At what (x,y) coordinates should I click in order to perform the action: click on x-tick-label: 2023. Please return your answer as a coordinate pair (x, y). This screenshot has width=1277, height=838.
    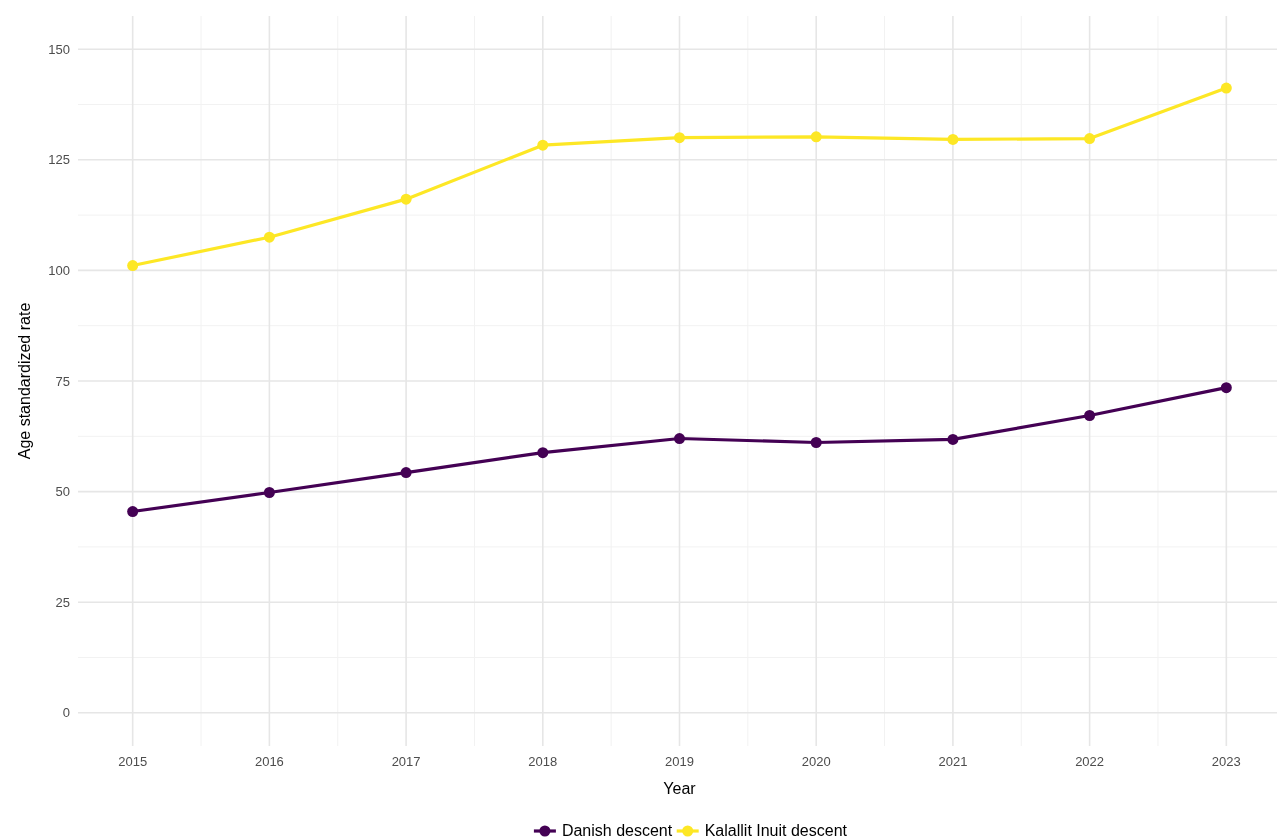
    Looking at the image, I should click on (1226, 761).